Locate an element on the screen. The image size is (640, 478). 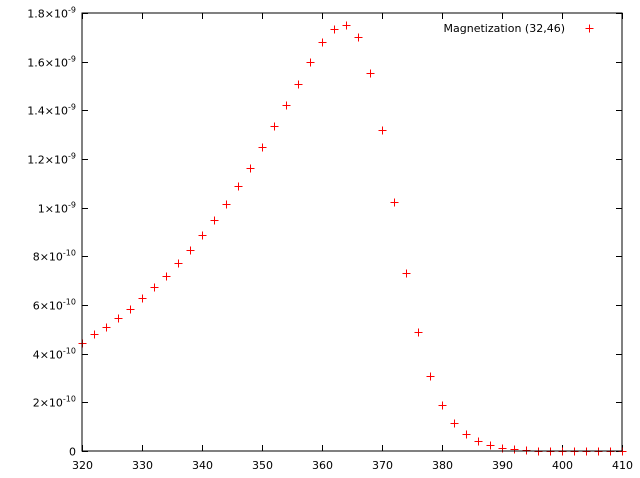
x-tick-label: 360 is located at coordinates (322, 465).